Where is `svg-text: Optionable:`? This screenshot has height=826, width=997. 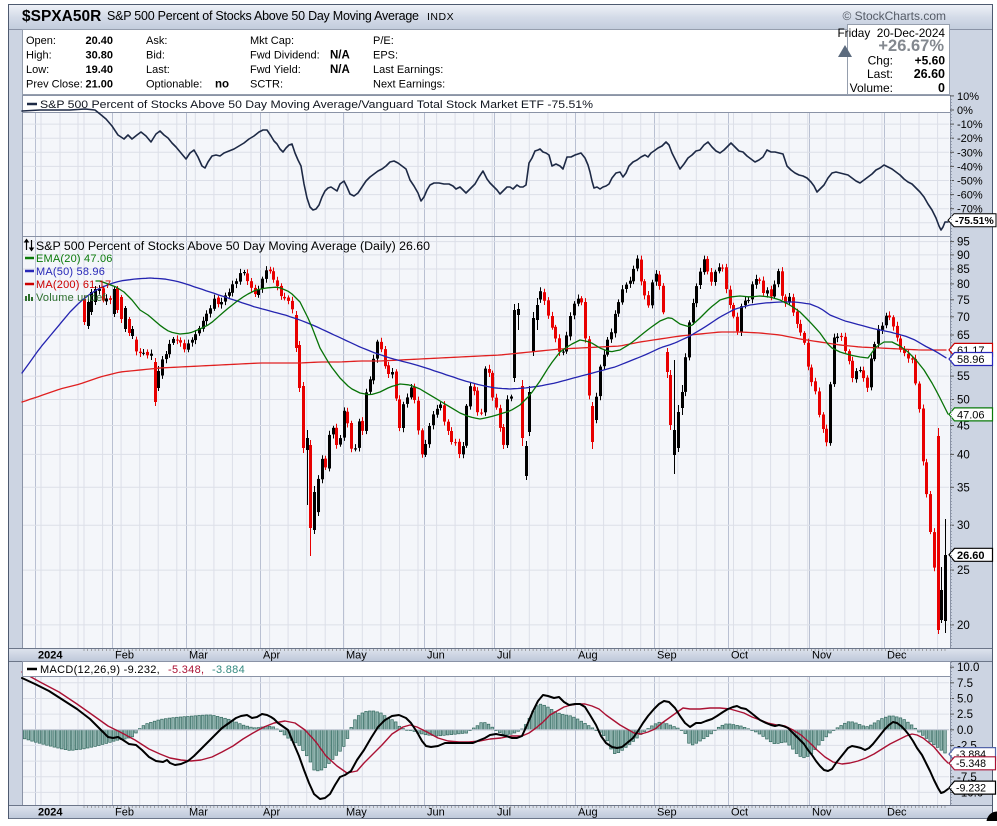 svg-text: Optionable: is located at coordinates (174, 85).